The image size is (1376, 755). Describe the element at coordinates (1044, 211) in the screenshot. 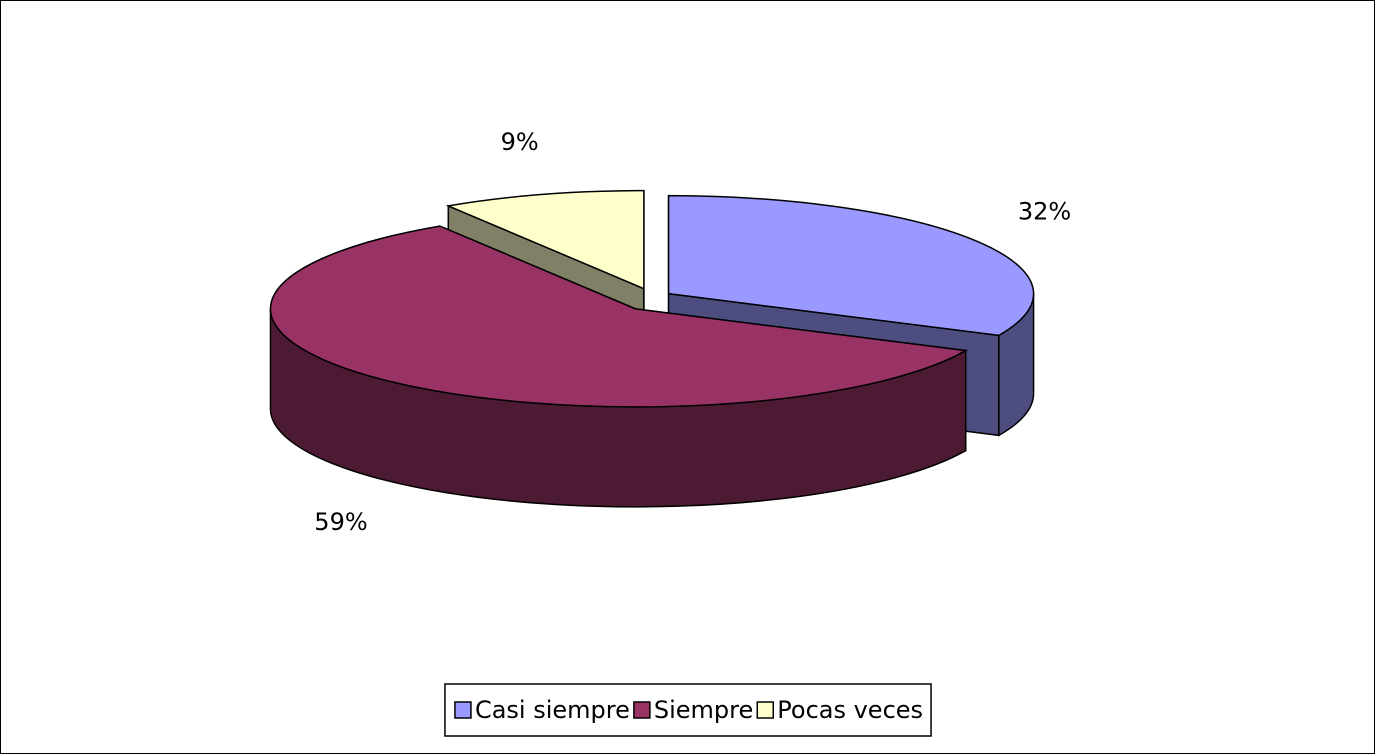

I see `data-label: 32%` at that location.